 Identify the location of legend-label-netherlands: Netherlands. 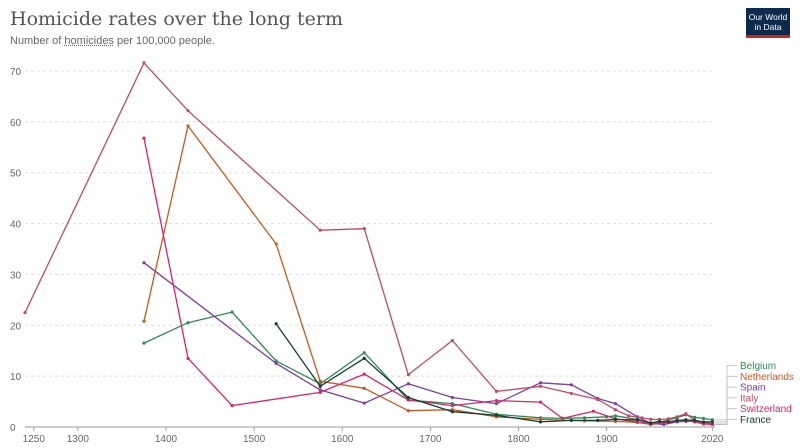
(767, 377).